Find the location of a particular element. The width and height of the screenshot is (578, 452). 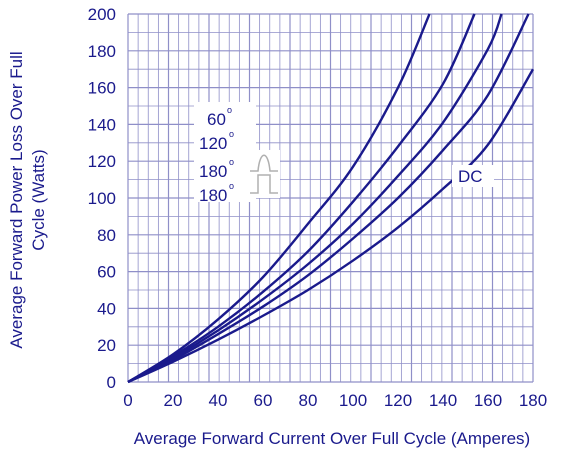

y-axis-title-line1: Average Forward Power Loss Over Full is located at coordinates (16, 199).